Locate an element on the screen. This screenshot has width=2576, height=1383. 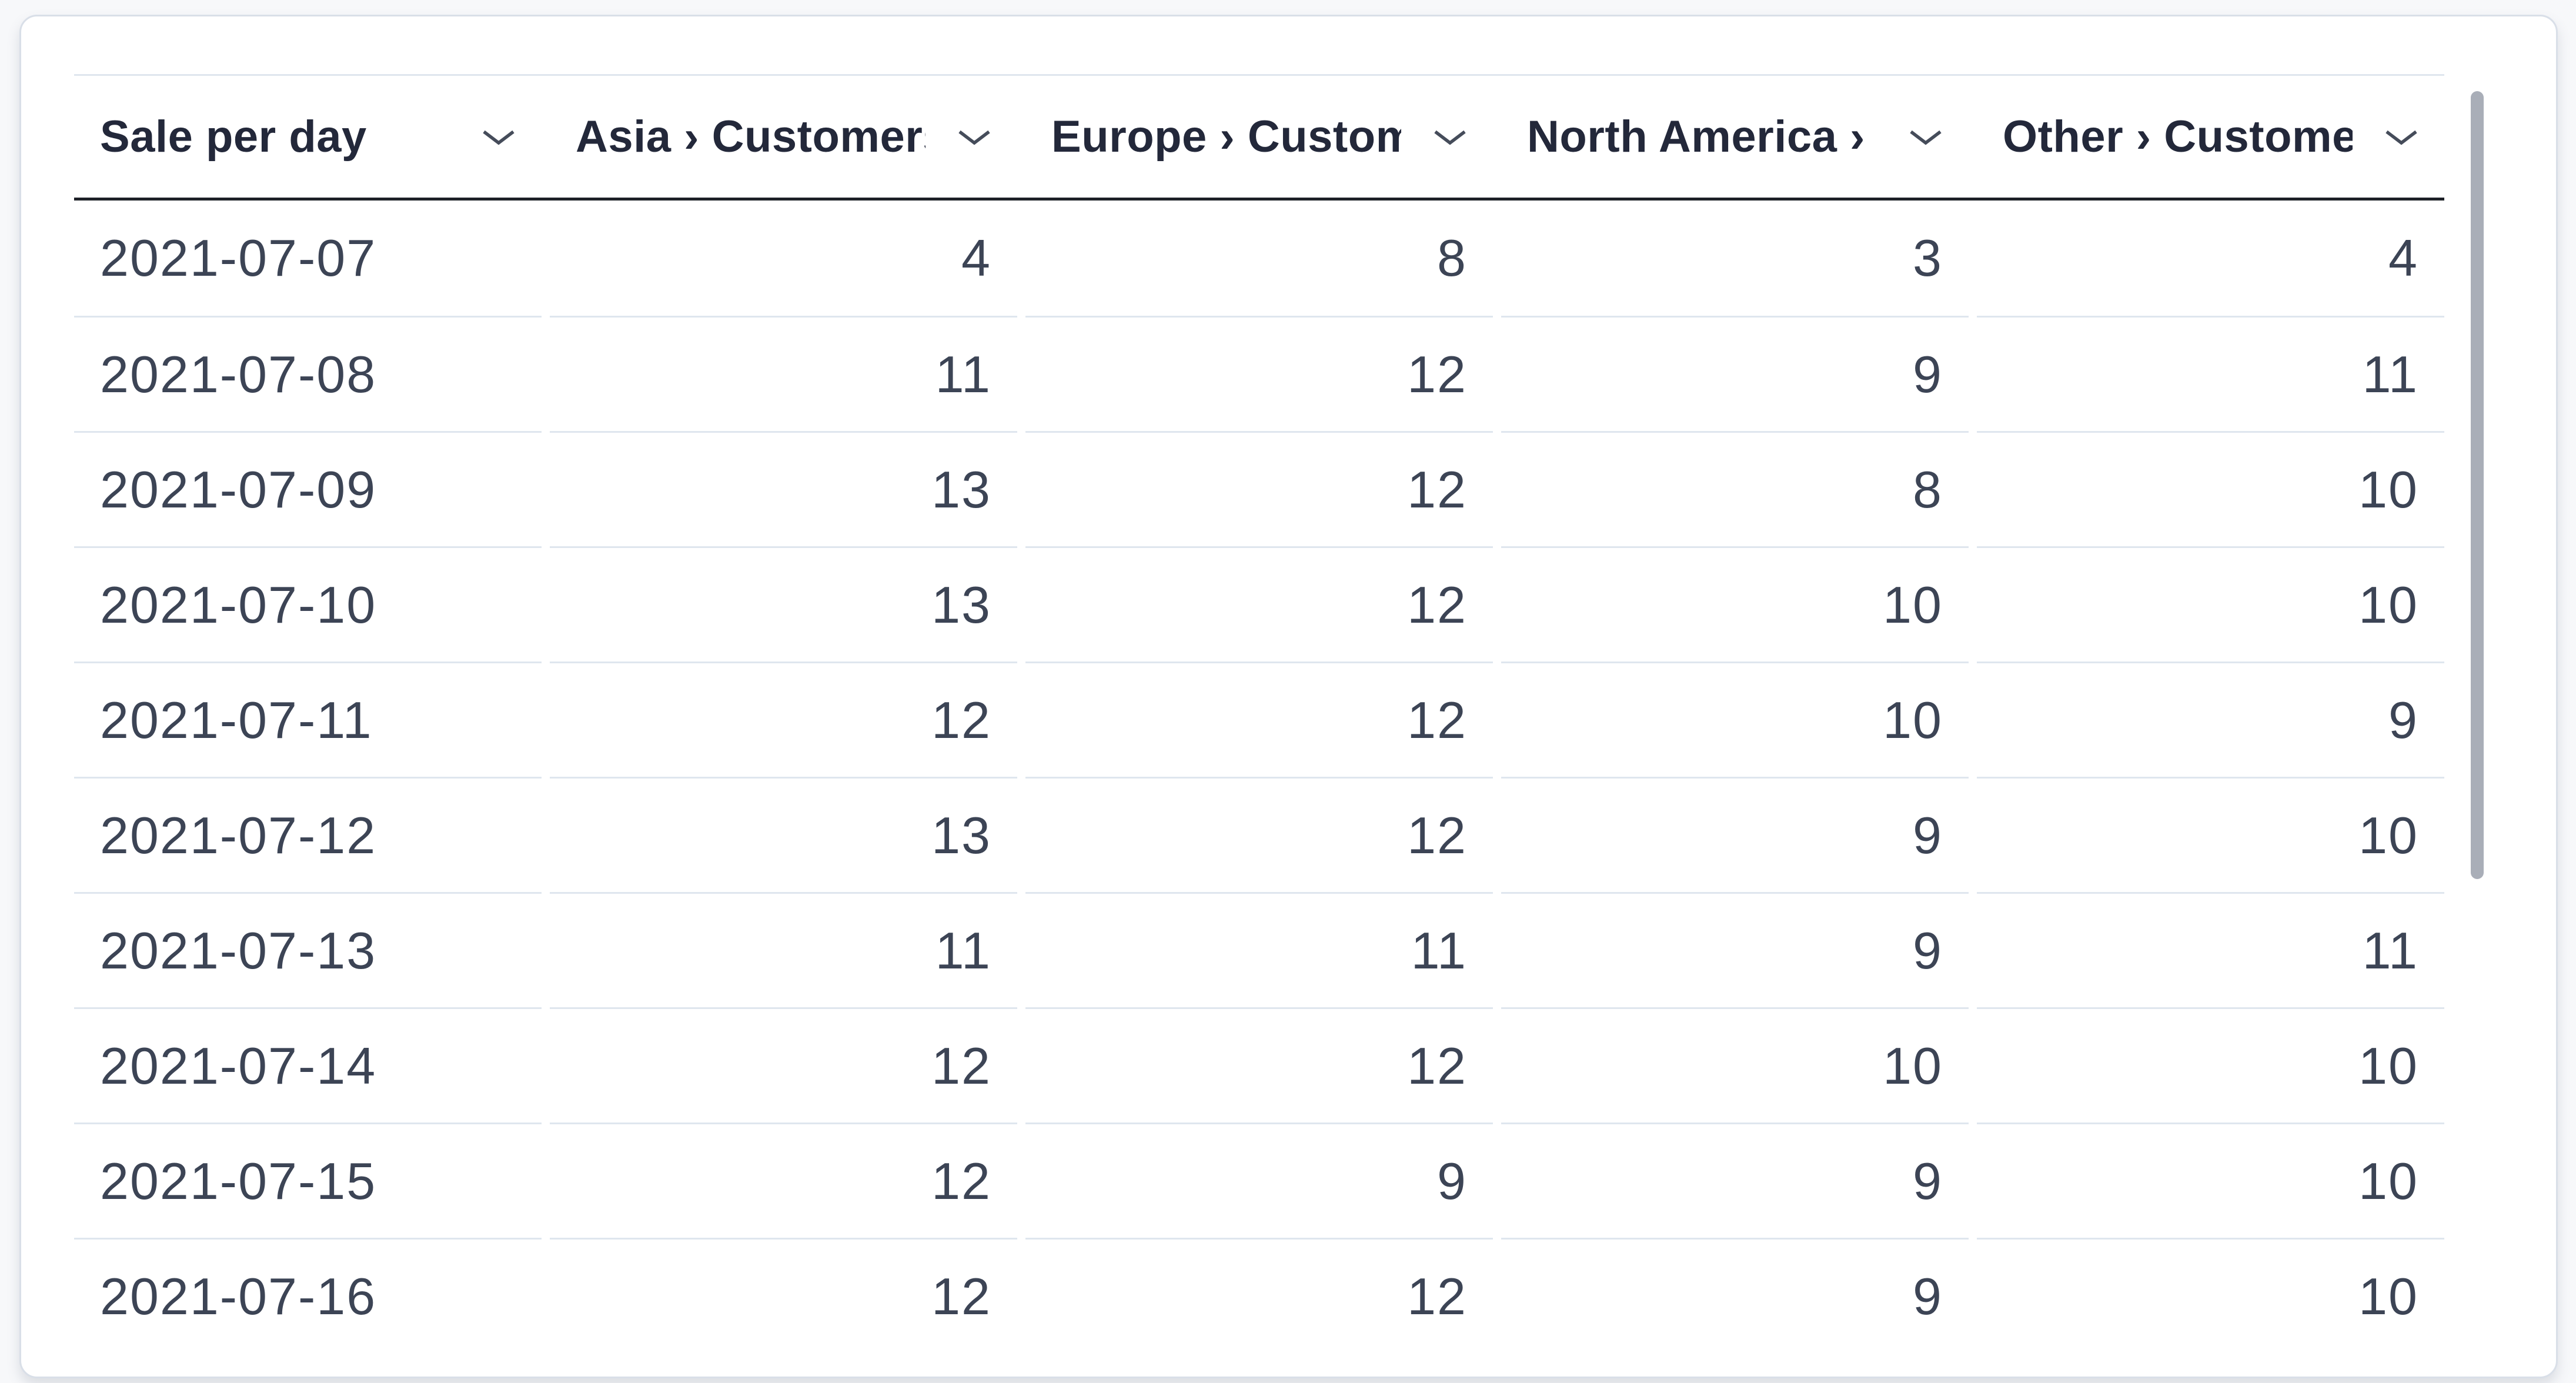
table-row: 2021-07-16 12 12 9 10 is located at coordinates (1259, 1295).